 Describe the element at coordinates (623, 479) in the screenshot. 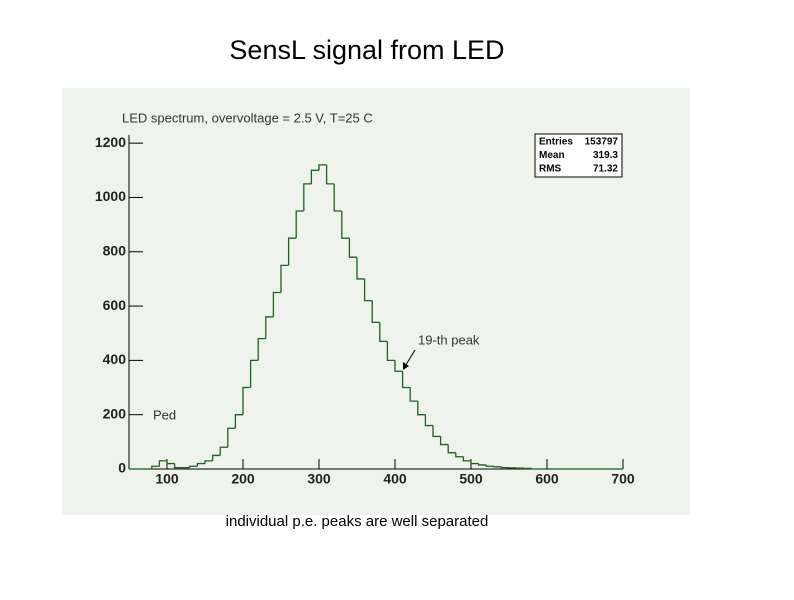

I see `x-tick-label: 700` at that location.